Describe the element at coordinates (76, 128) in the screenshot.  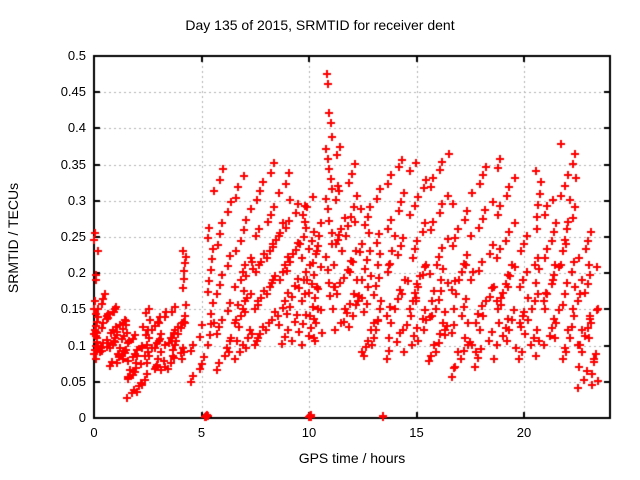
I see `y-tick-label: 0.4` at that location.